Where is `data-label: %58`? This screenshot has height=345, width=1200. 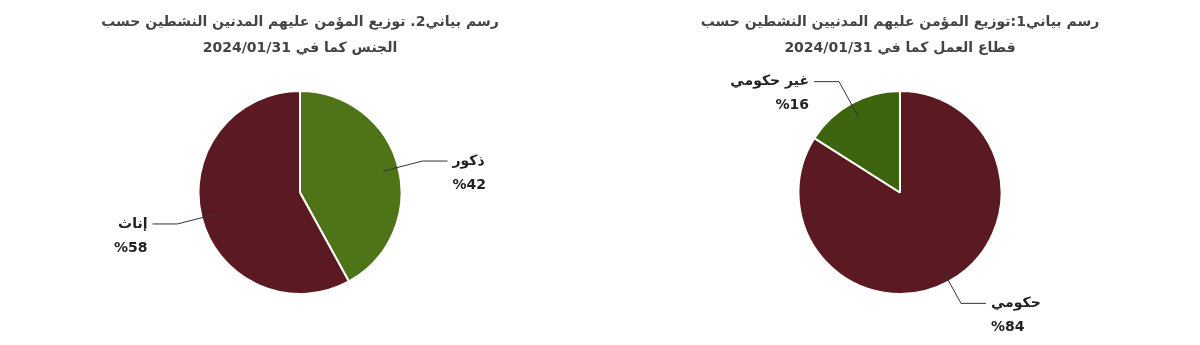 data-label: %58 is located at coordinates (130, 246).